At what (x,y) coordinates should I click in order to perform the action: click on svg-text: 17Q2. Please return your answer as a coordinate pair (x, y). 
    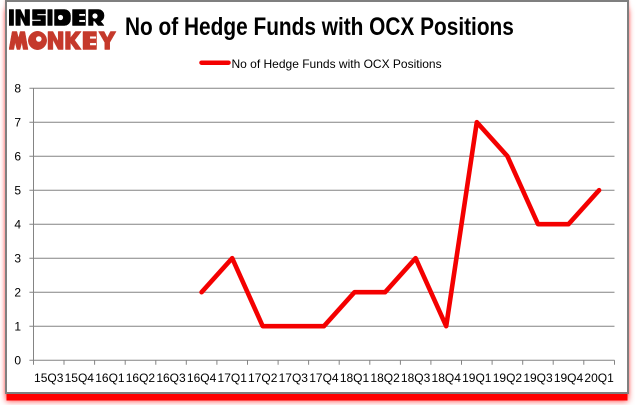
    Looking at the image, I should click on (263, 378).